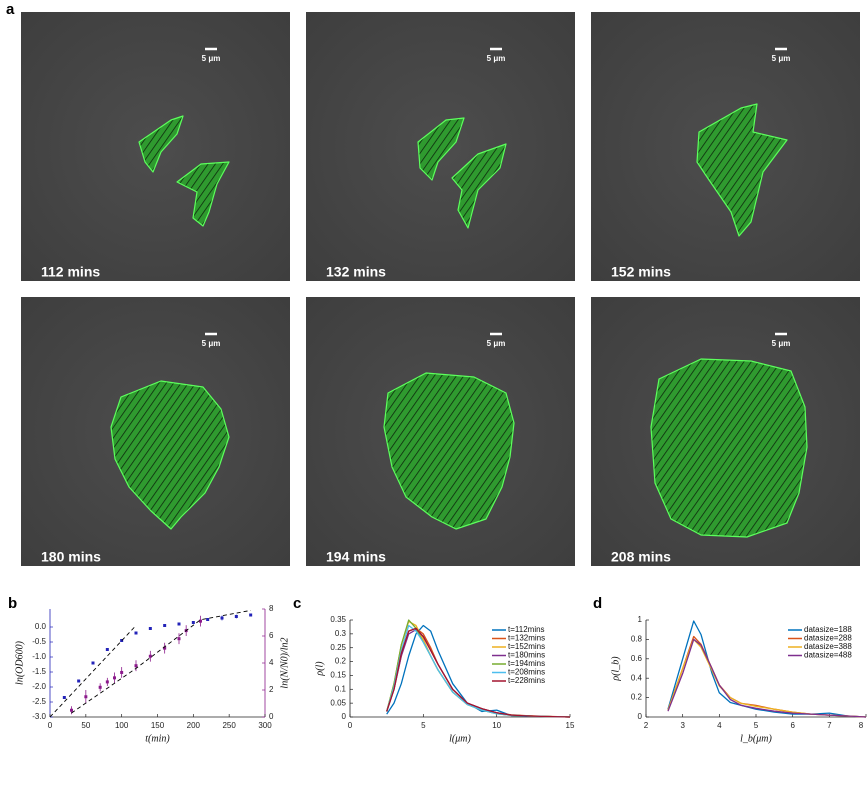  Describe the element at coordinates (341, 688) in the screenshot. I see `y-tick-label: 0.1` at that location.